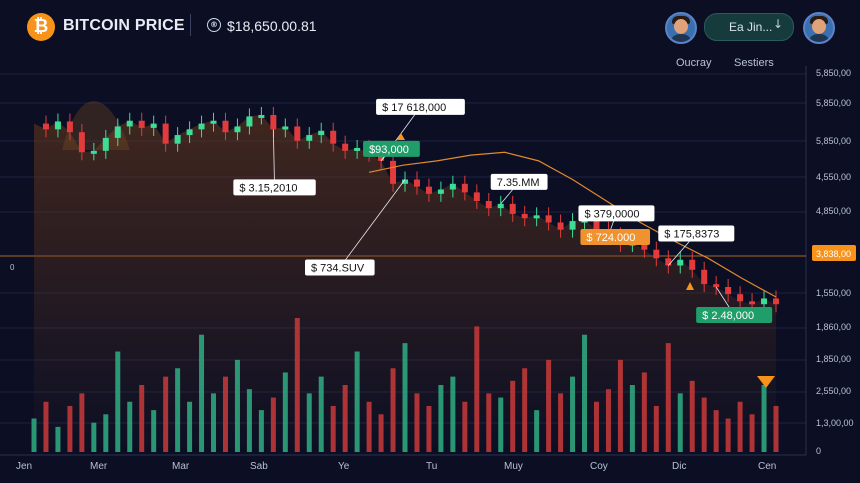 This screenshot has height=483, width=860. I want to click on current-price-tag, so click(834, 253).